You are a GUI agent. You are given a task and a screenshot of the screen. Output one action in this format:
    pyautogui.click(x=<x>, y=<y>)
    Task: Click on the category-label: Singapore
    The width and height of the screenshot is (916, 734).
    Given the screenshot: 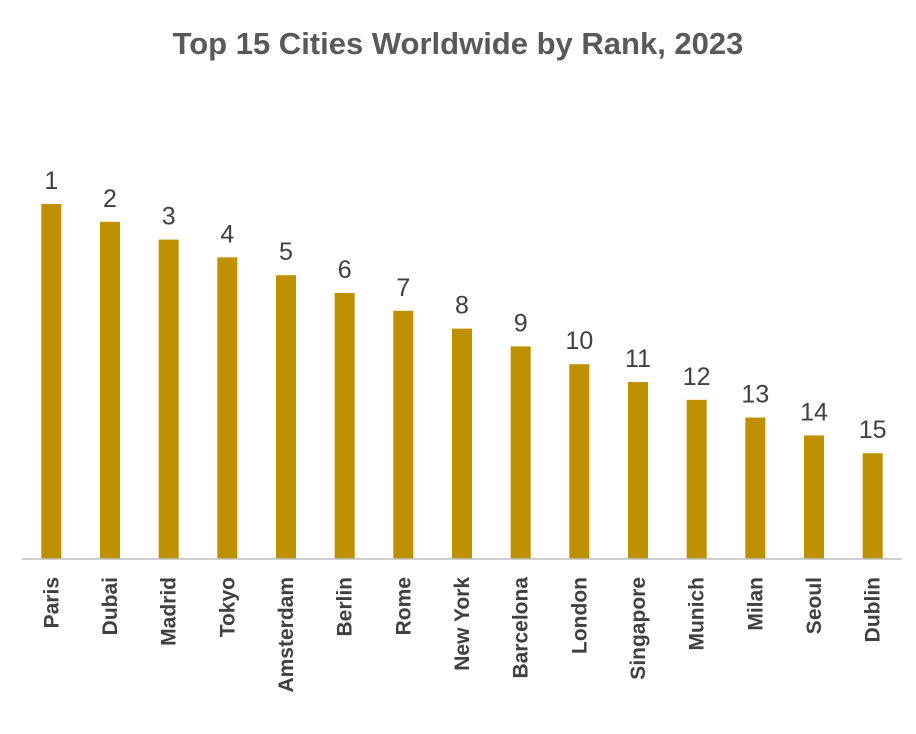 What is the action you would take?
    pyautogui.click(x=638, y=628)
    